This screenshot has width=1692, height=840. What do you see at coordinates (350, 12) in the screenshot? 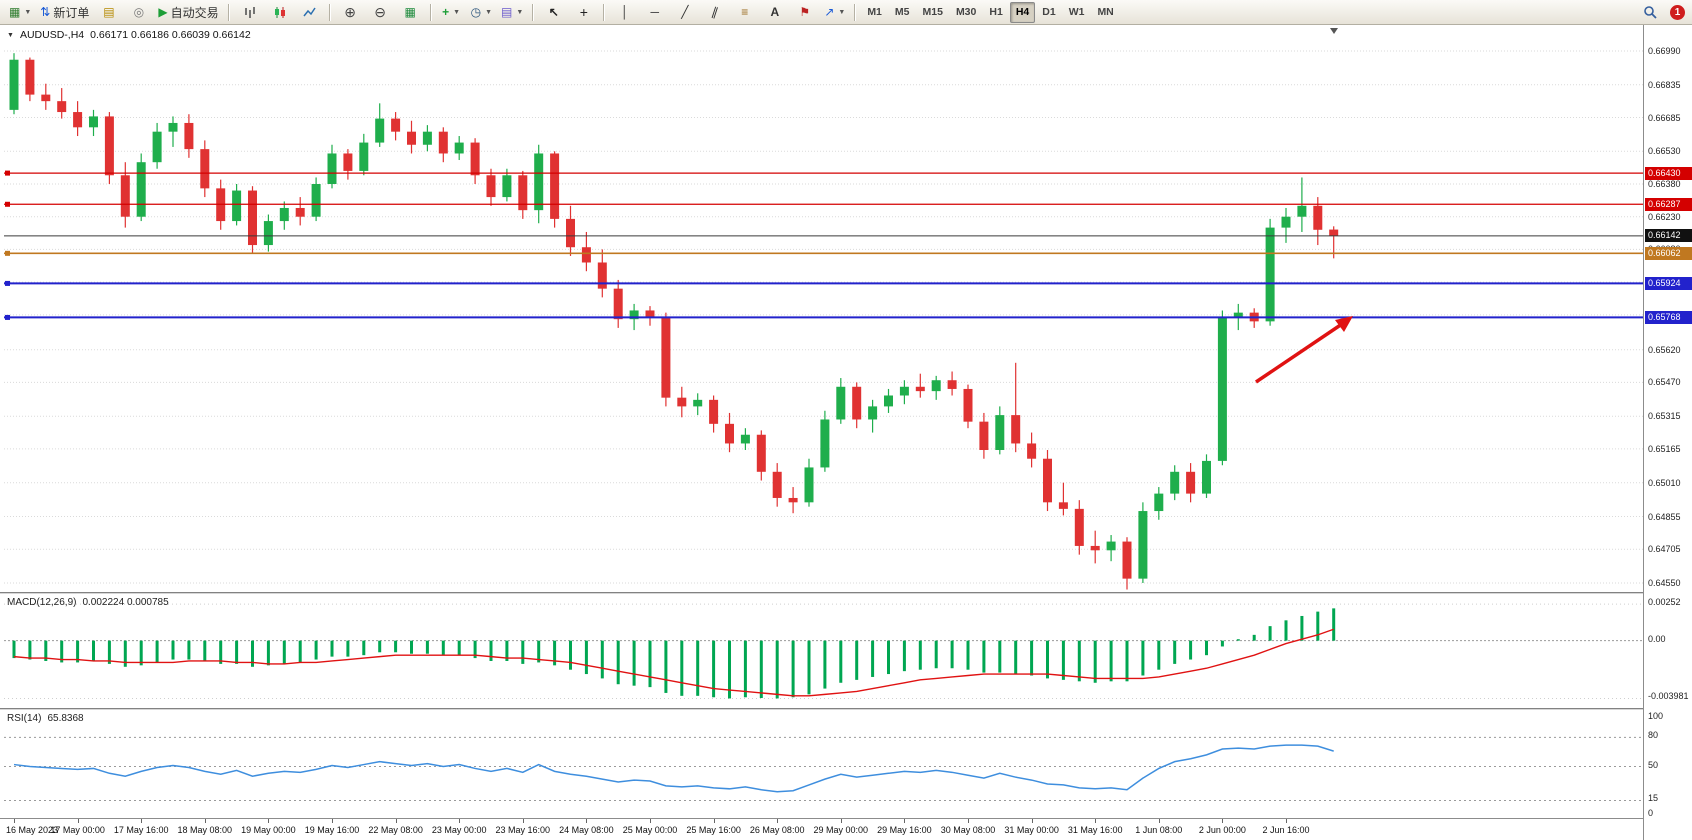
I see `zoom-in-button: ⊕` at bounding box center [350, 12].